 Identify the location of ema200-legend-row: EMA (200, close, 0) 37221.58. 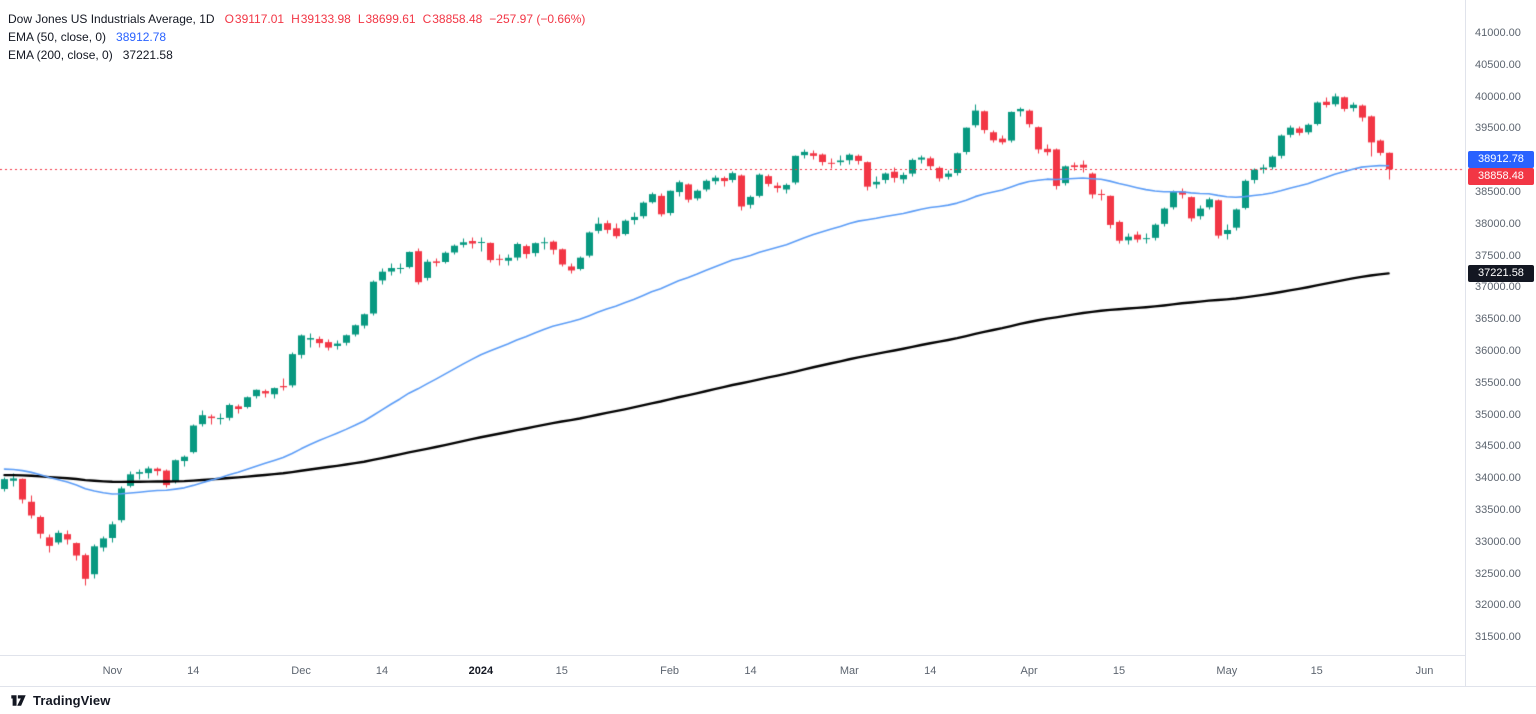
(296, 55).